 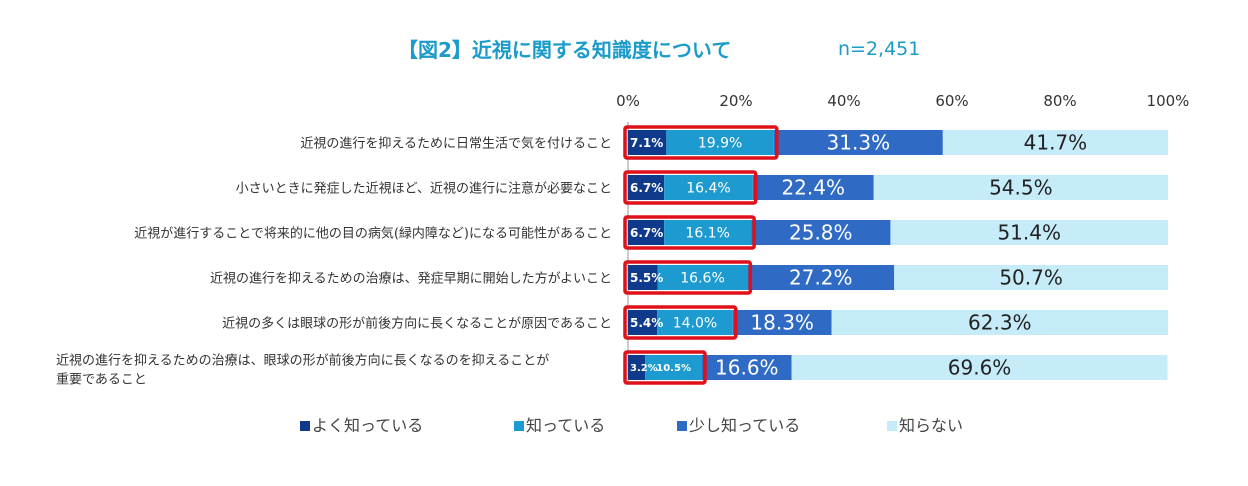 What do you see at coordinates (367, 425) in the screenshot?
I see `legend-label: よく知っている` at bounding box center [367, 425].